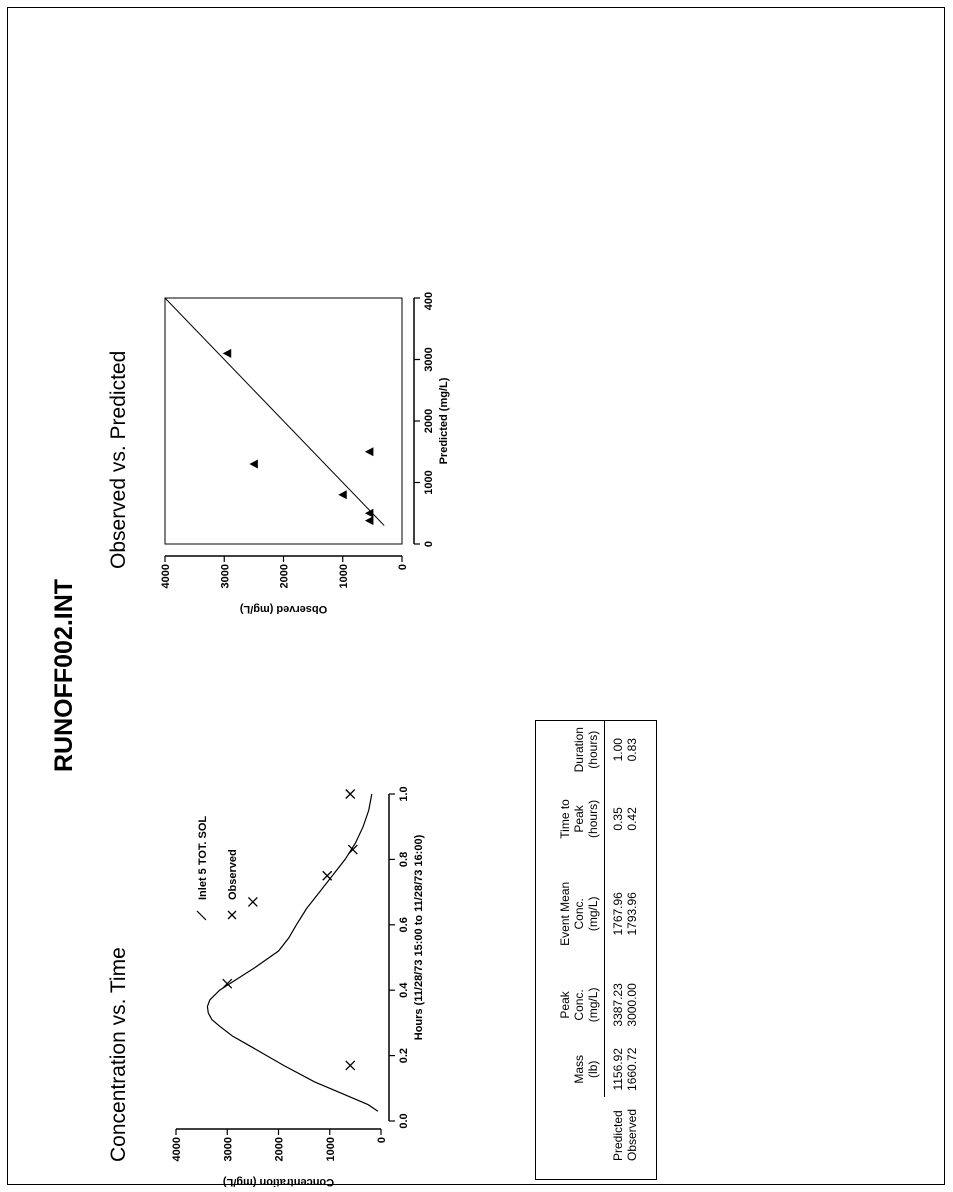  What do you see at coordinates (419, 937) in the screenshot?
I see `x-axis-label: Hours (11/28/73 15:00 to 11/28/73 16:00)` at bounding box center [419, 937].